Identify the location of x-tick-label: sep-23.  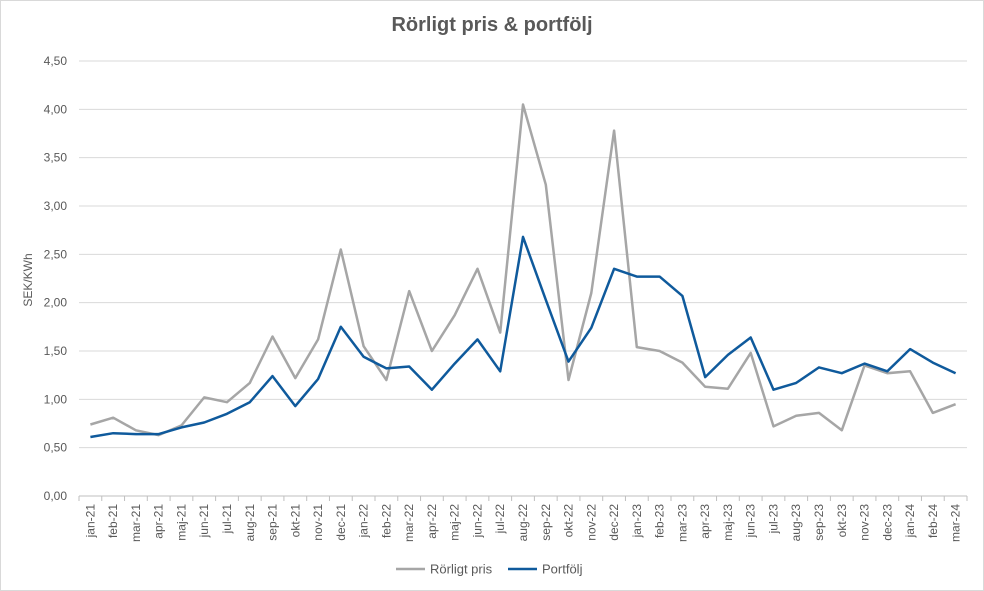
(819, 522).